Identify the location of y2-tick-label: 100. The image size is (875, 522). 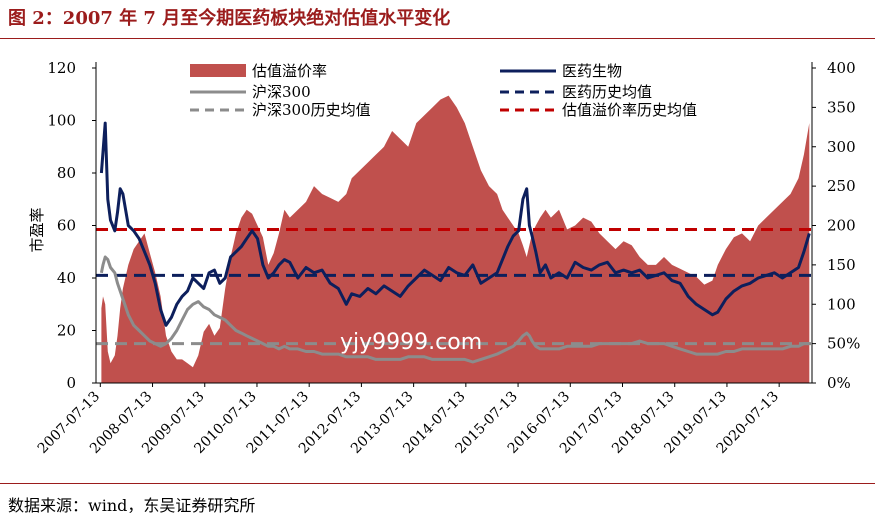
(841, 304).